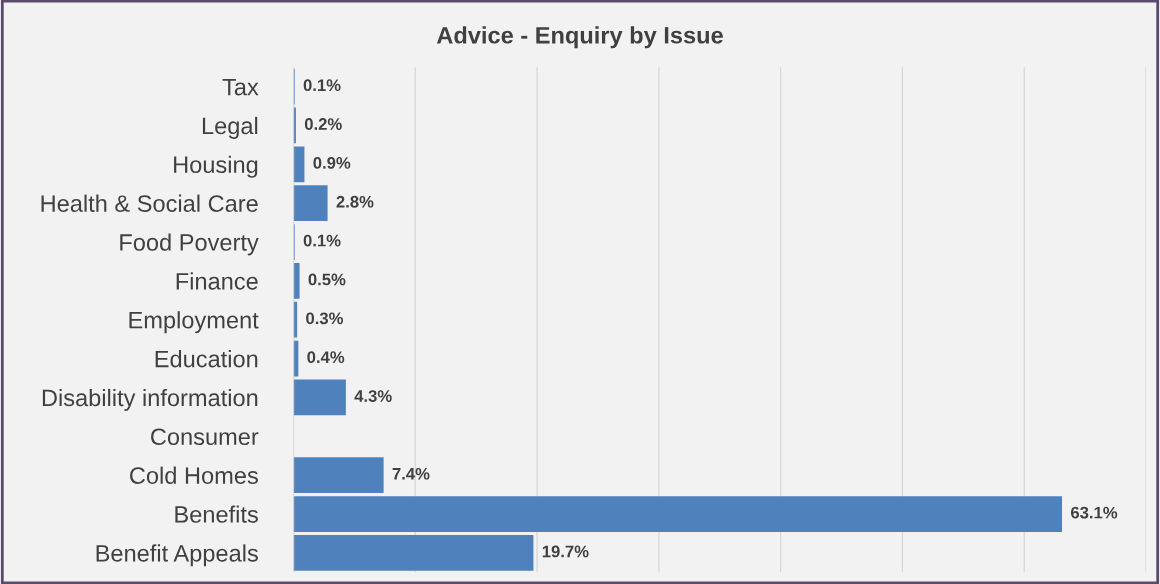 The height and width of the screenshot is (584, 1160). I want to click on y-tick-label: Benefits, so click(216, 514).